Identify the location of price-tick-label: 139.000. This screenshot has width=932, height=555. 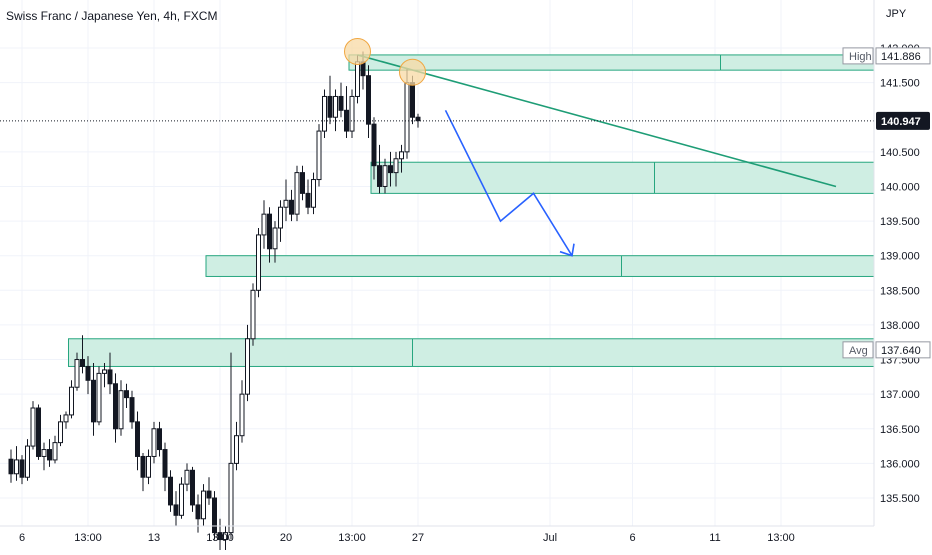
(900, 257).